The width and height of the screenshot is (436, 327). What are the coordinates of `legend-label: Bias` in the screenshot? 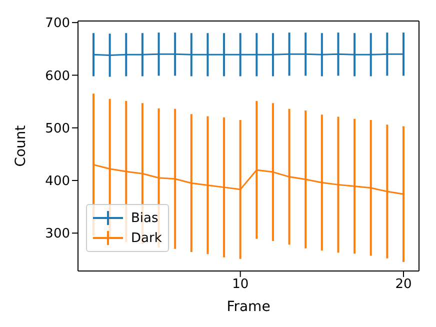 It's located at (144, 218).